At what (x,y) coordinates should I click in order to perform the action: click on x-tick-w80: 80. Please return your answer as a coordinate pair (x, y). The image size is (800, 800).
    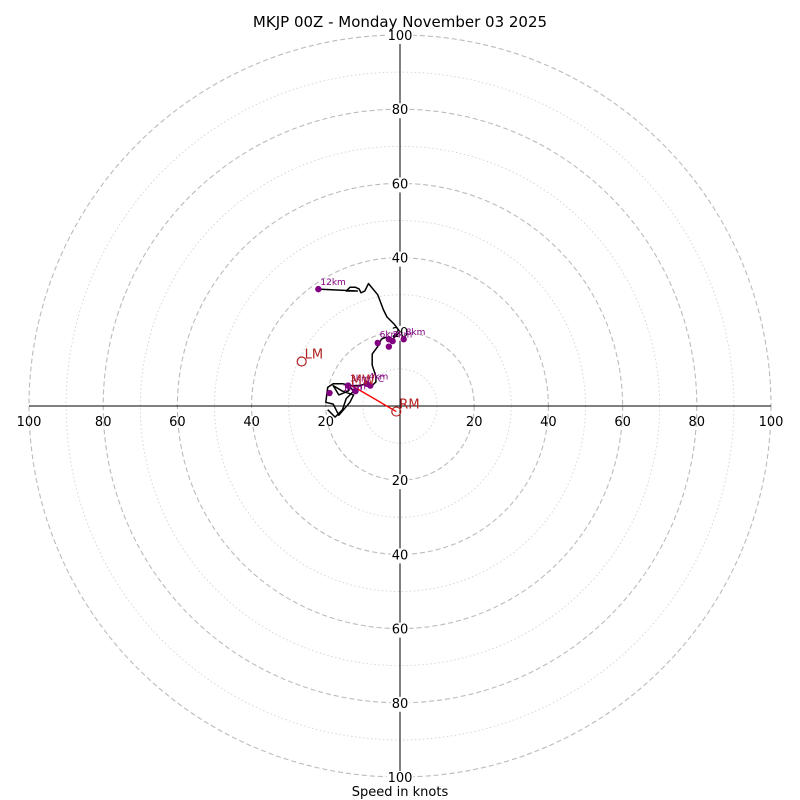
    Looking at the image, I should click on (103, 422).